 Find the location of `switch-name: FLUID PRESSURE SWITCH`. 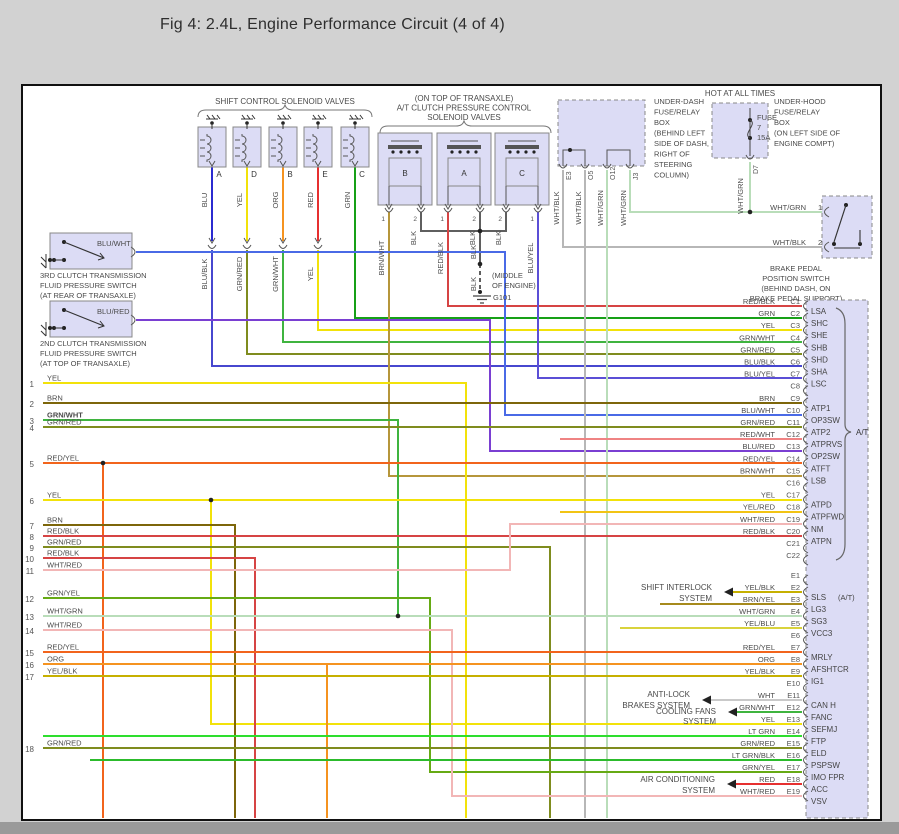

switch-name: FLUID PRESSURE SWITCH is located at coordinates (88, 285).